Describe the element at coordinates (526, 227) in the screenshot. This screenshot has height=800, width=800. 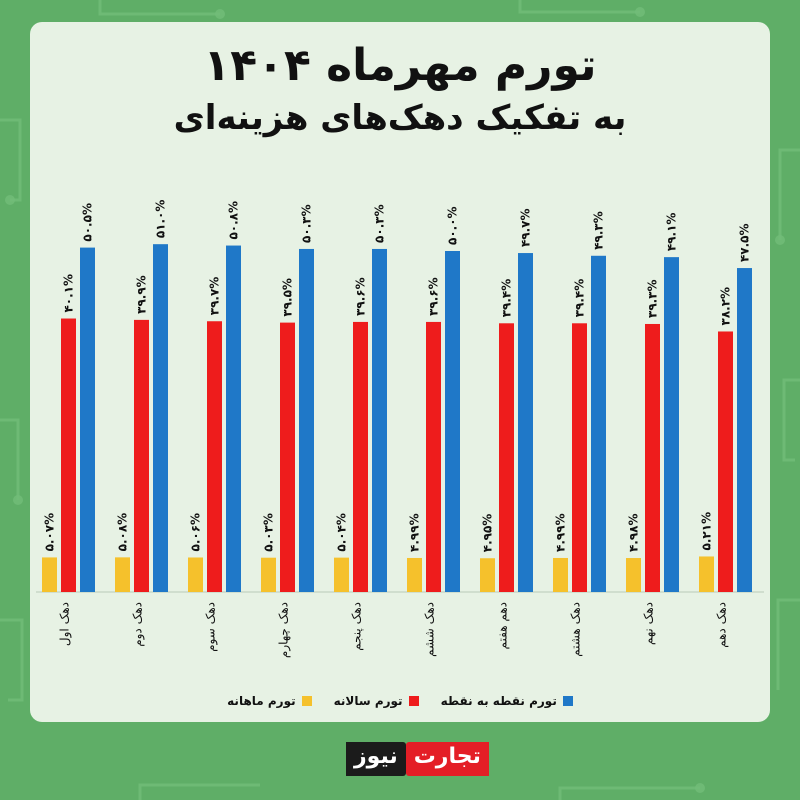
I see `data-label-point-6: ۴۹.۷%` at that location.